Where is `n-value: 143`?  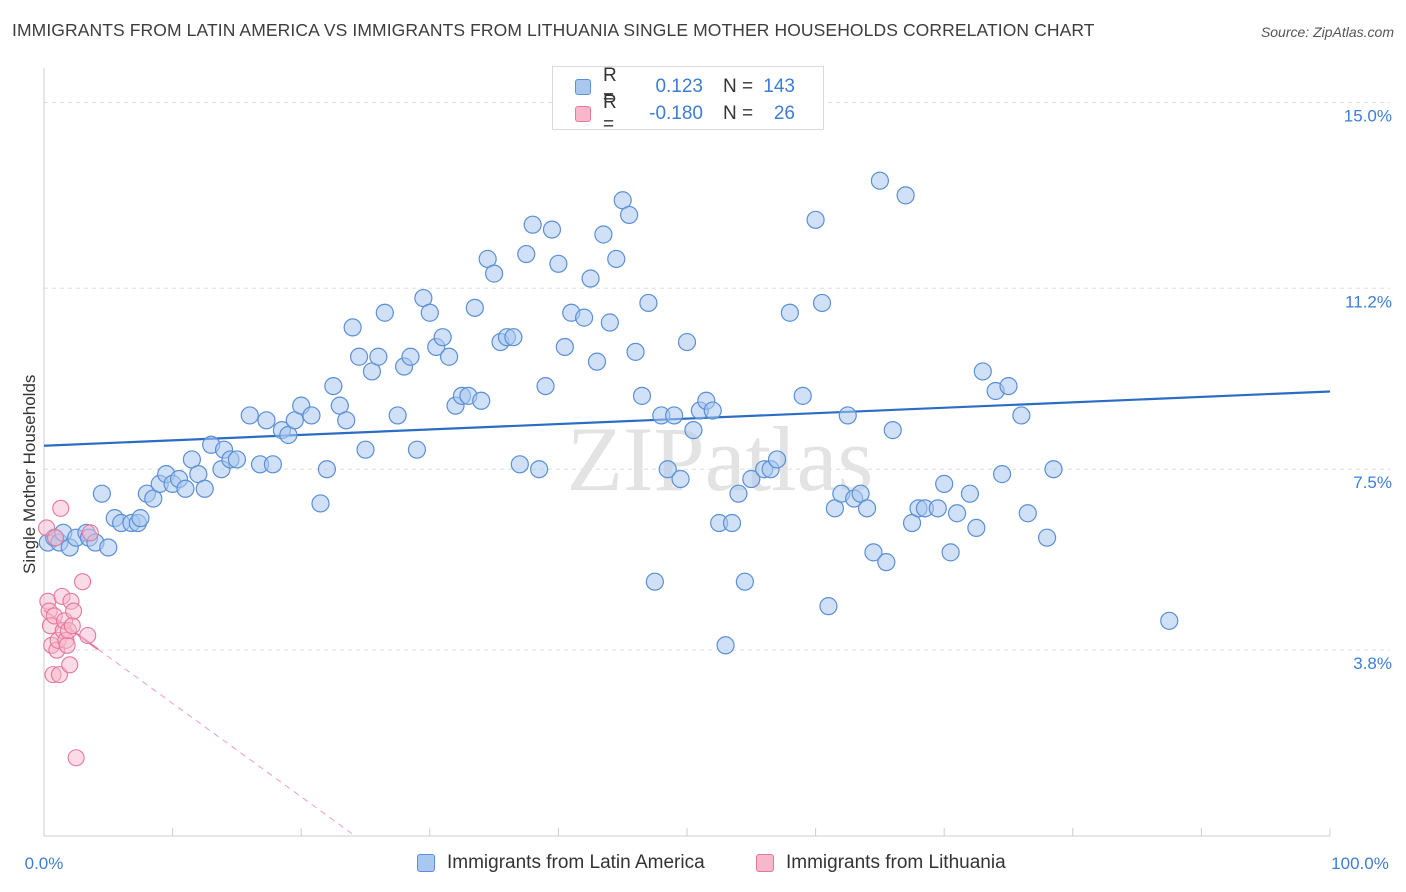 n-value: 143 is located at coordinates (779, 86).